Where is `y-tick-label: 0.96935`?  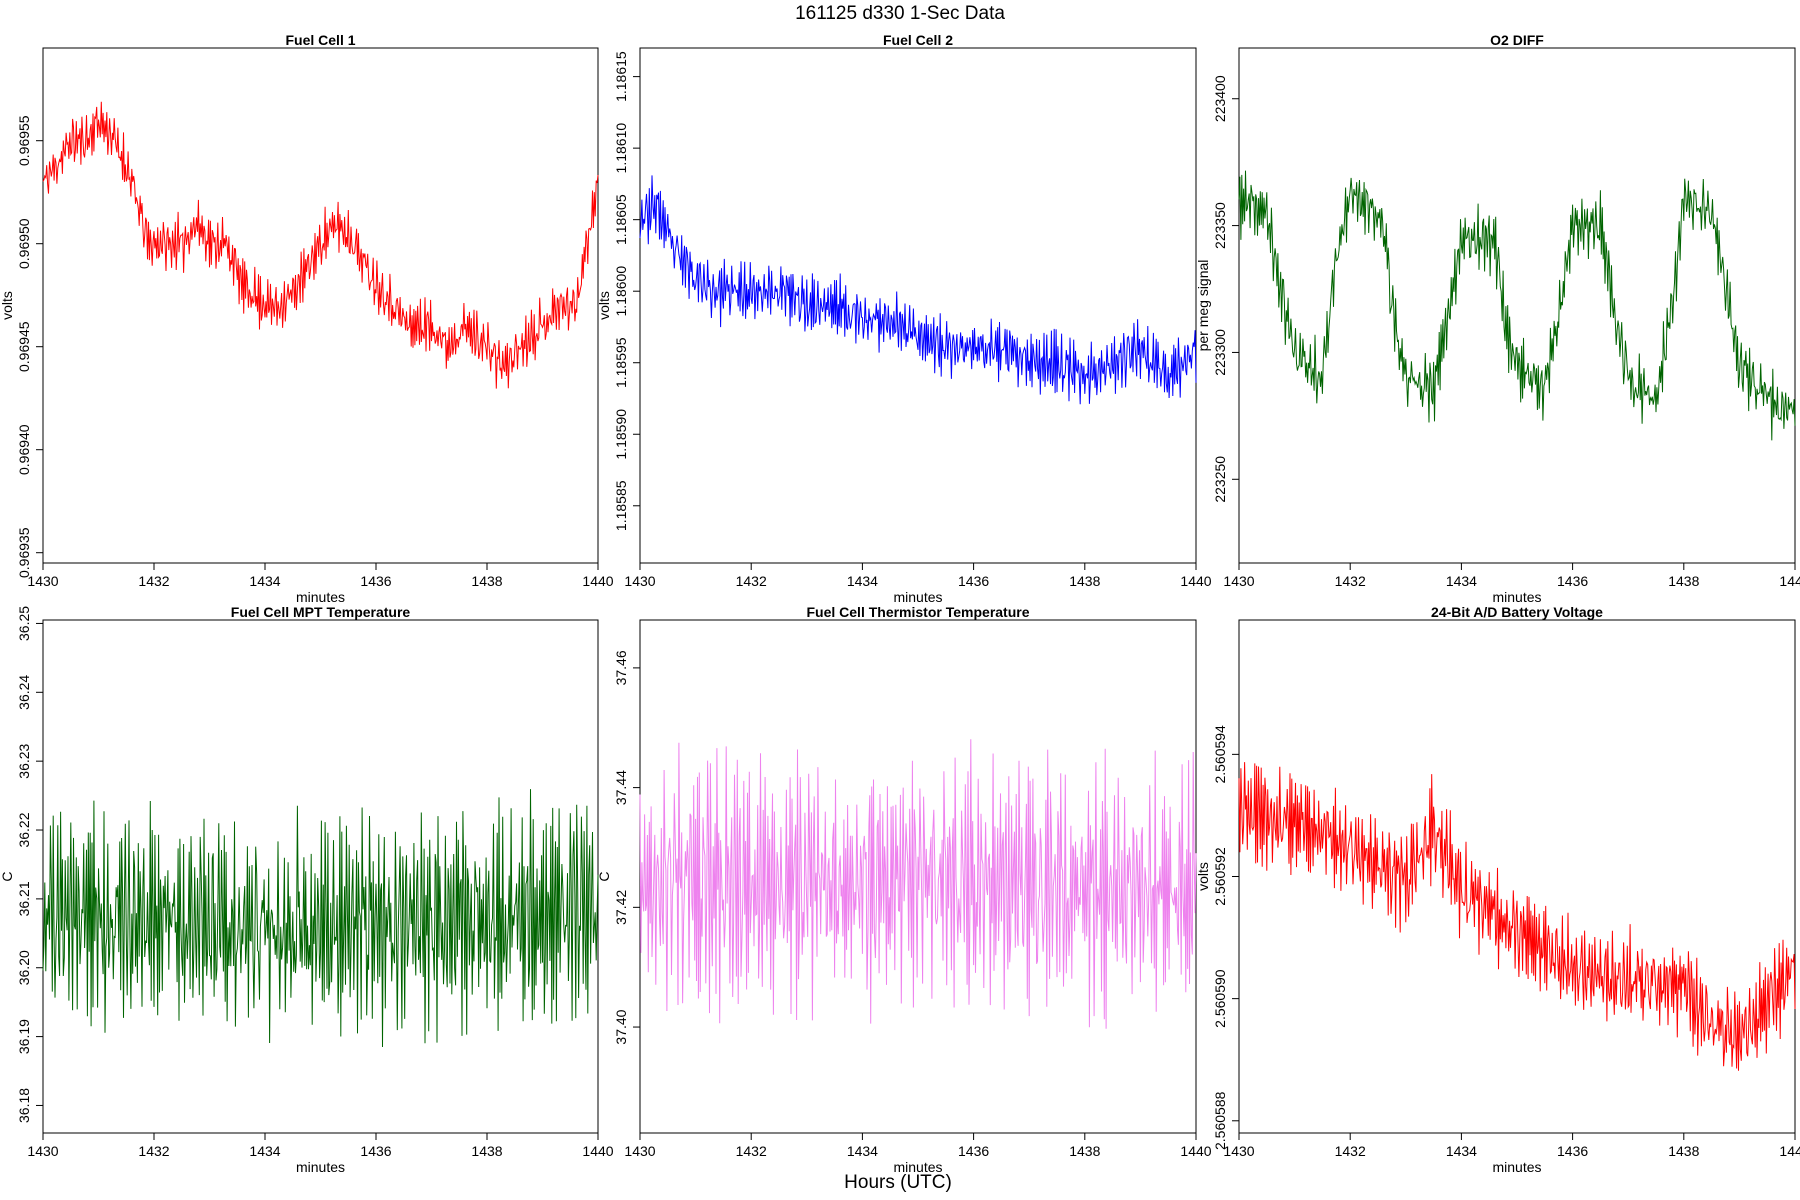 y-tick-label: 0.96935 is located at coordinates (24, 552).